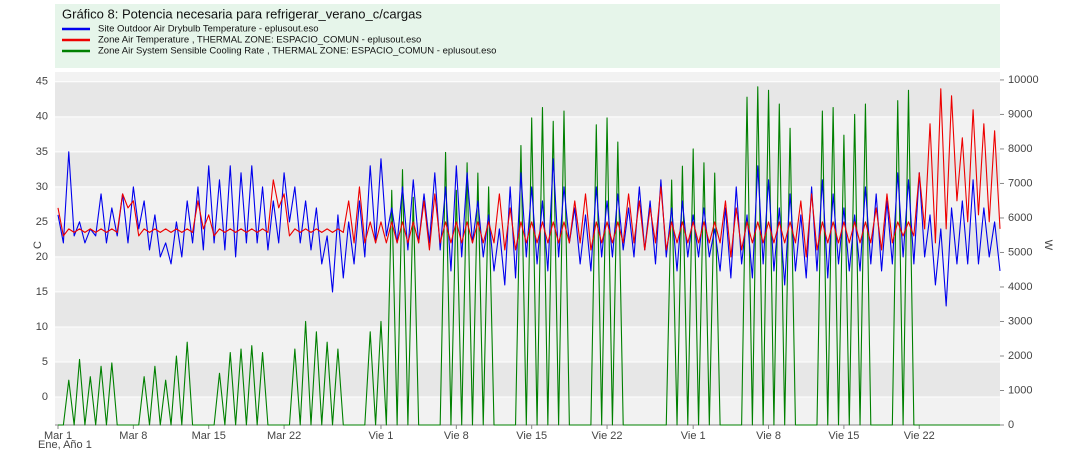 The width and height of the screenshot is (1067, 450). What do you see at coordinates (1020, 356) in the screenshot?
I see `y2-tick-label: 2000` at bounding box center [1020, 356].